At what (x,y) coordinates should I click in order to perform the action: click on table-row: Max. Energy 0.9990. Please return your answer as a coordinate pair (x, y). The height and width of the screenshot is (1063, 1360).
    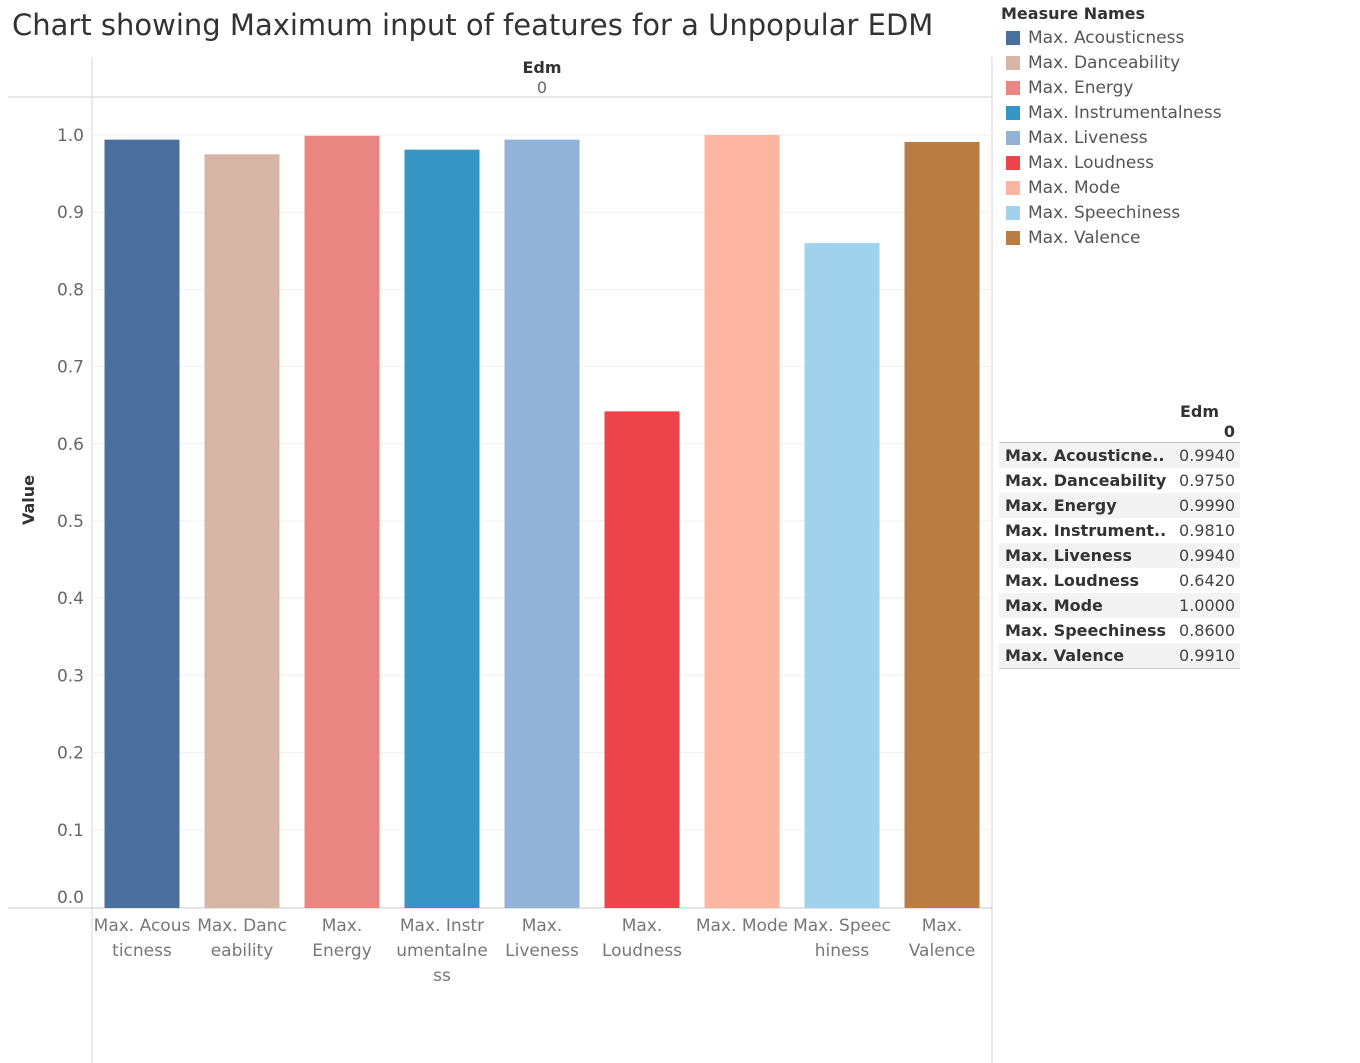
    Looking at the image, I should click on (1119, 505).